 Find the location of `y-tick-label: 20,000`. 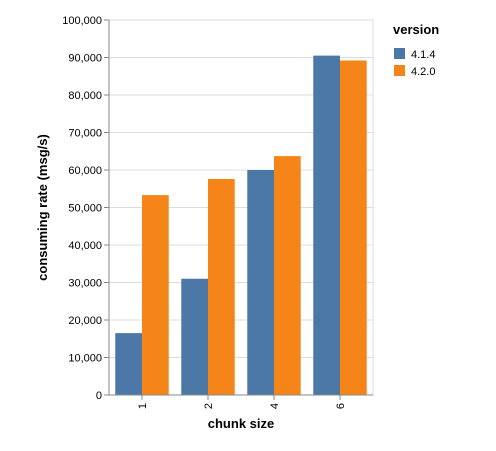

y-tick-label: 20,000 is located at coordinates (85, 321).